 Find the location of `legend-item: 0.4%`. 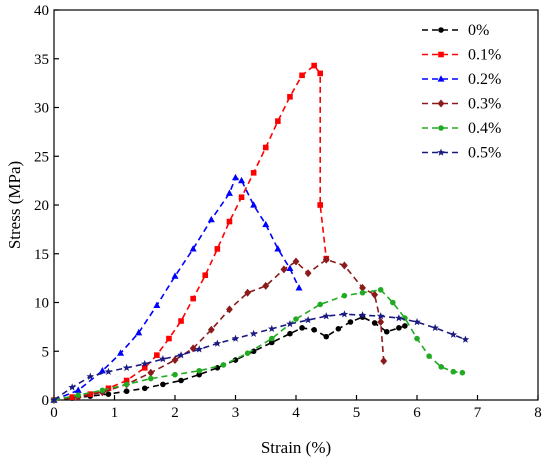

legend-item: 0.4% is located at coordinates (461, 128).